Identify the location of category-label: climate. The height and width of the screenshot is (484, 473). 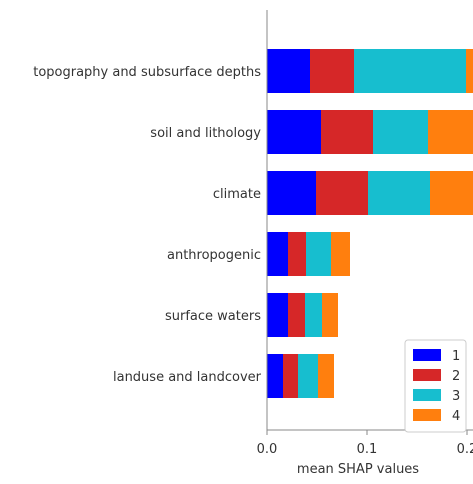
(237, 194).